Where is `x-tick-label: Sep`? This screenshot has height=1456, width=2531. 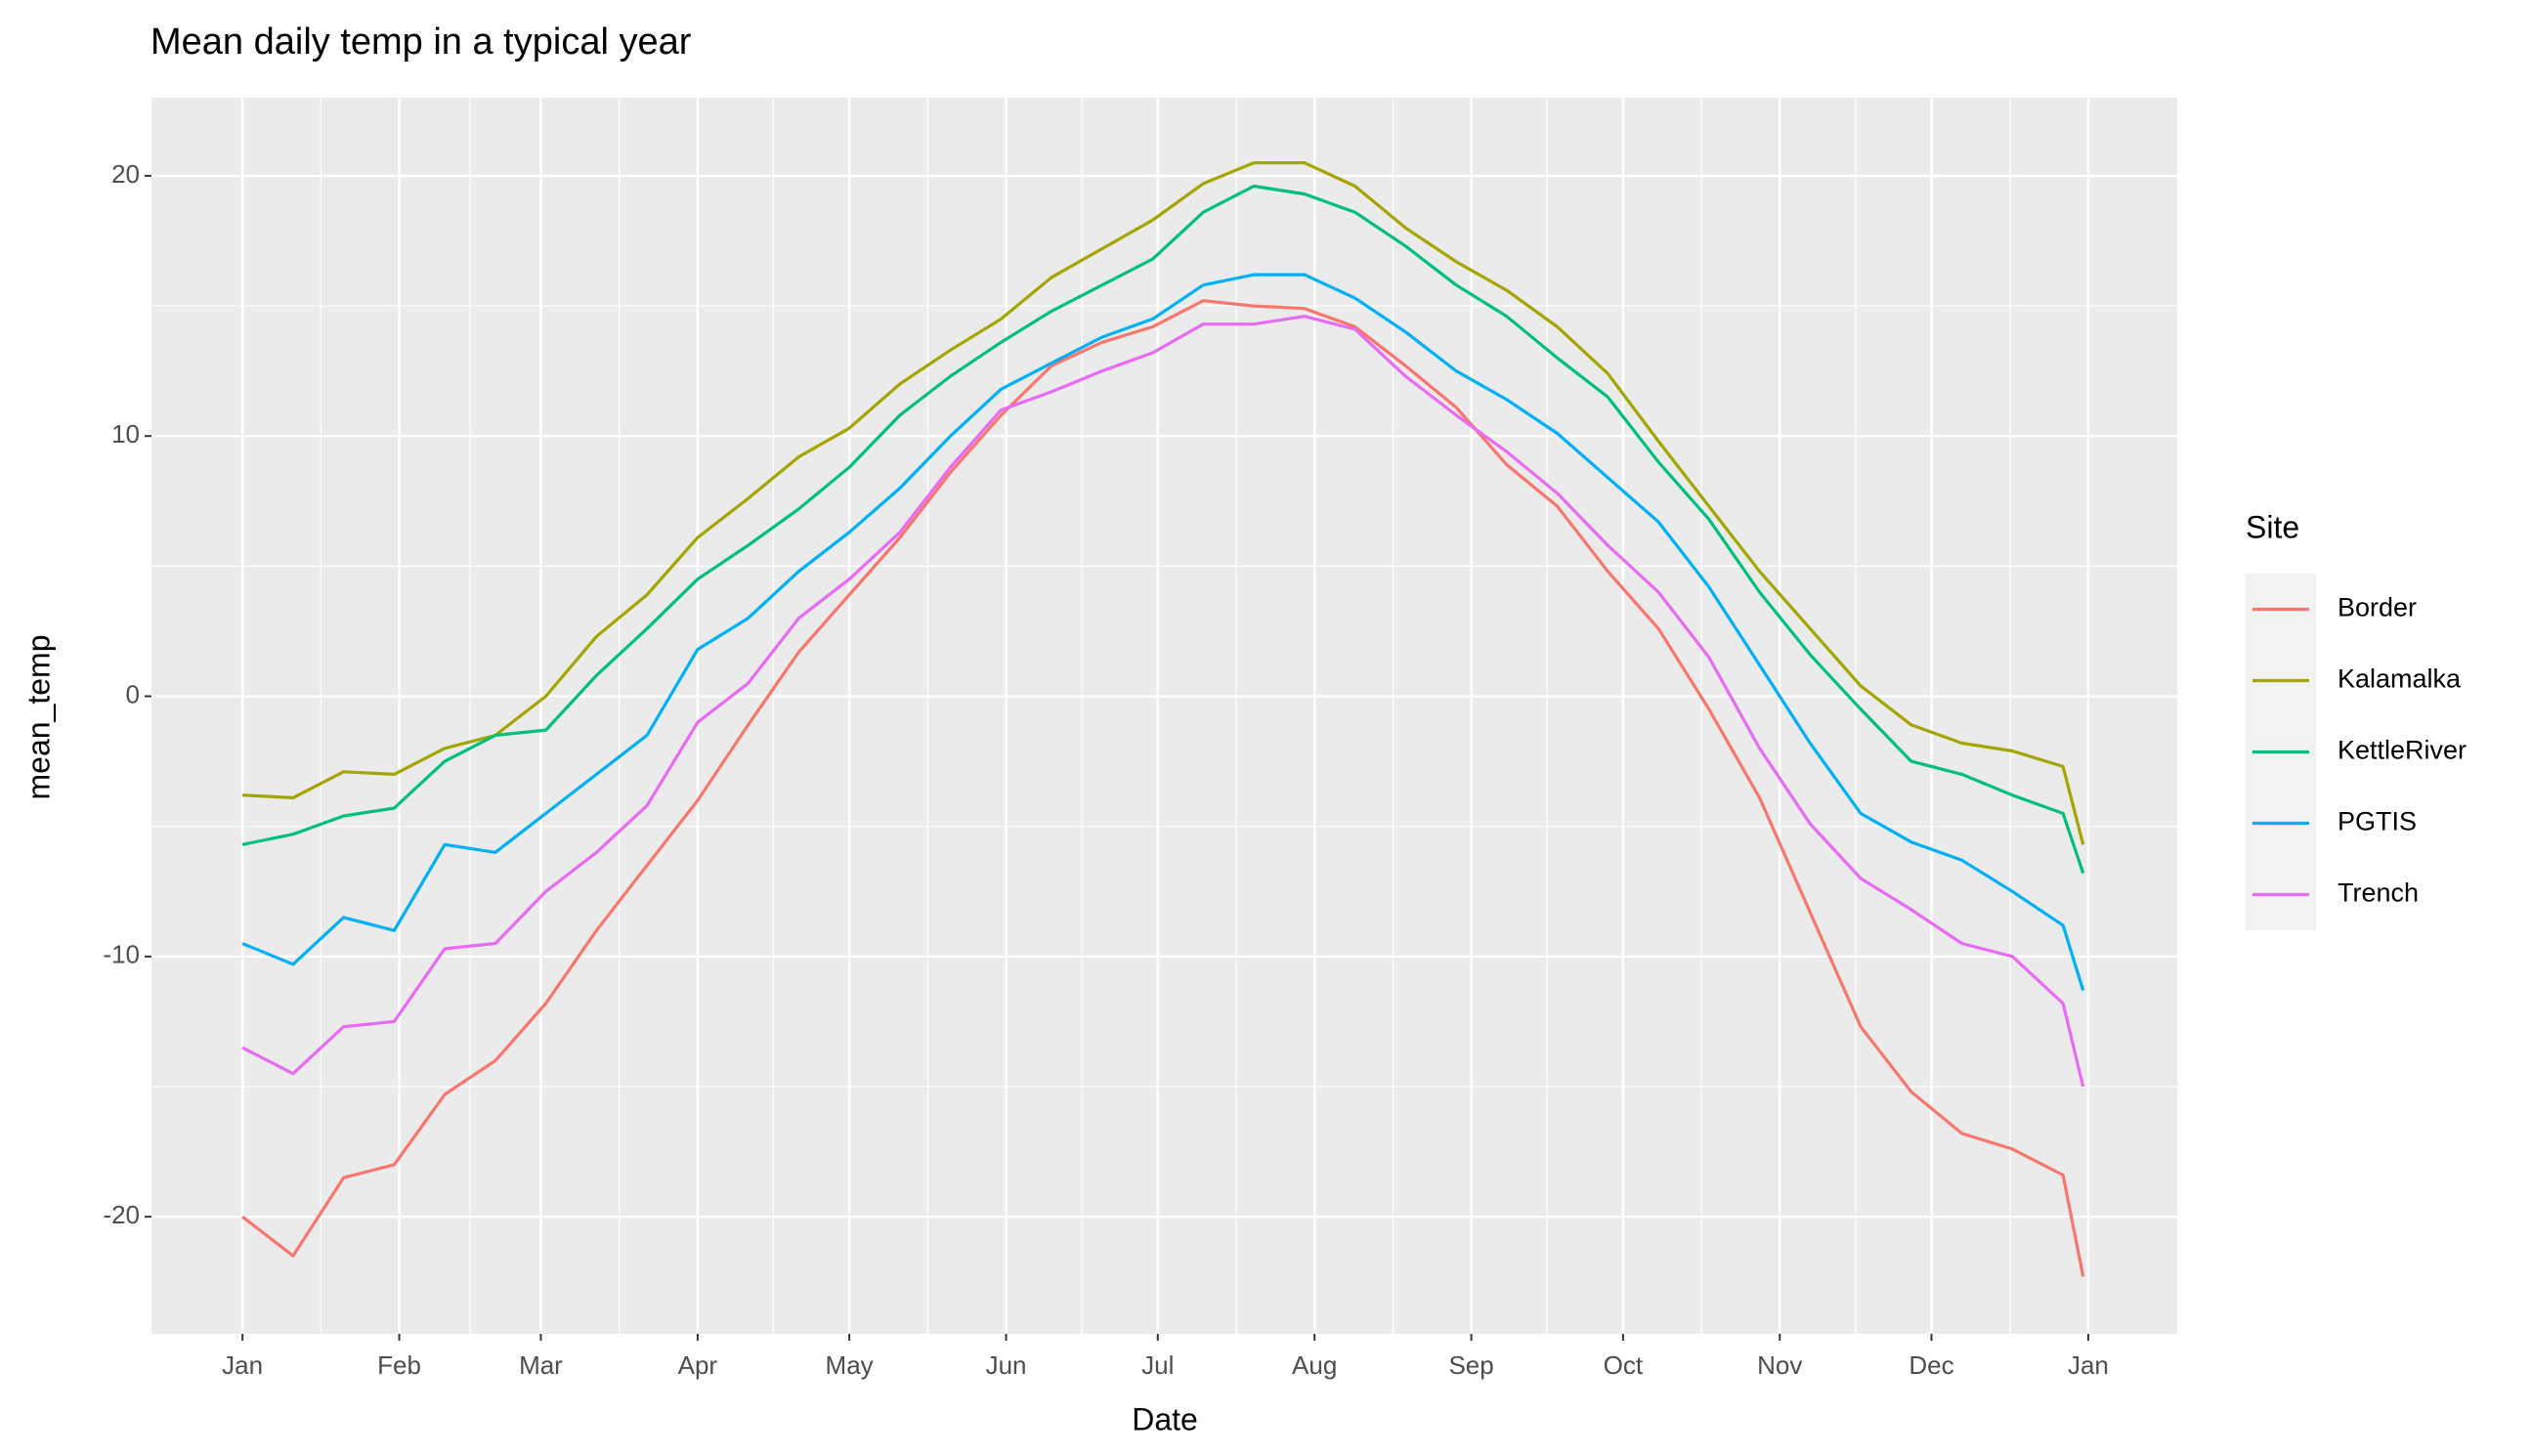 x-tick-label: Sep is located at coordinates (1470, 1365).